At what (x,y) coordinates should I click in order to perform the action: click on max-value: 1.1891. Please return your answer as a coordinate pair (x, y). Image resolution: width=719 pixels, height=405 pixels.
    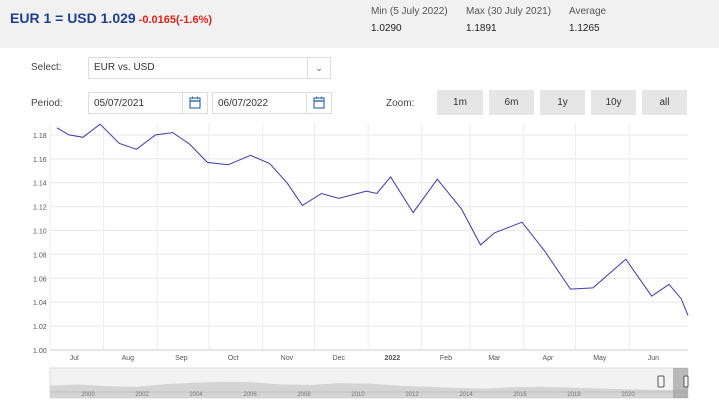
    Looking at the image, I should click on (481, 28).